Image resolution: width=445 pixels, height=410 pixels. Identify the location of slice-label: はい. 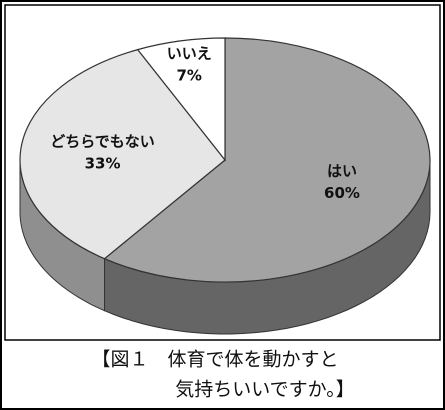
(342, 171).